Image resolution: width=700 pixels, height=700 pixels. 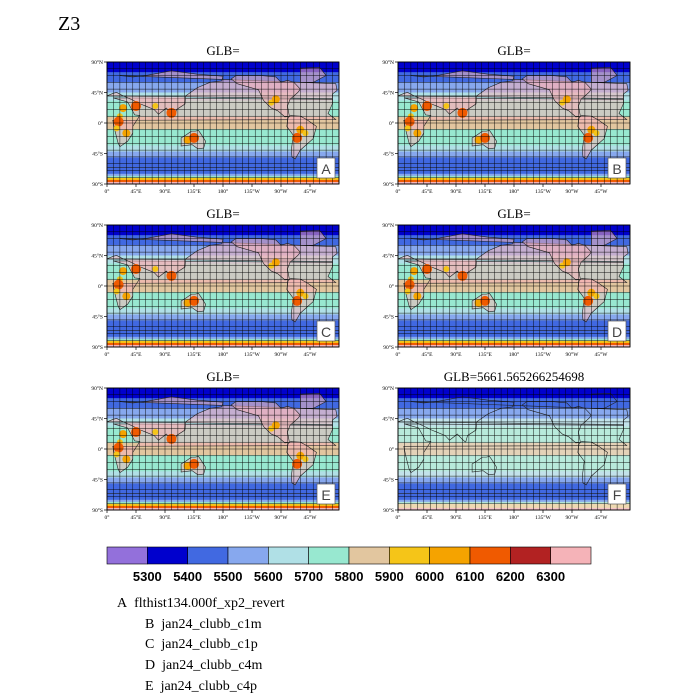 I want to click on panel-letter: E, so click(x=325, y=495).